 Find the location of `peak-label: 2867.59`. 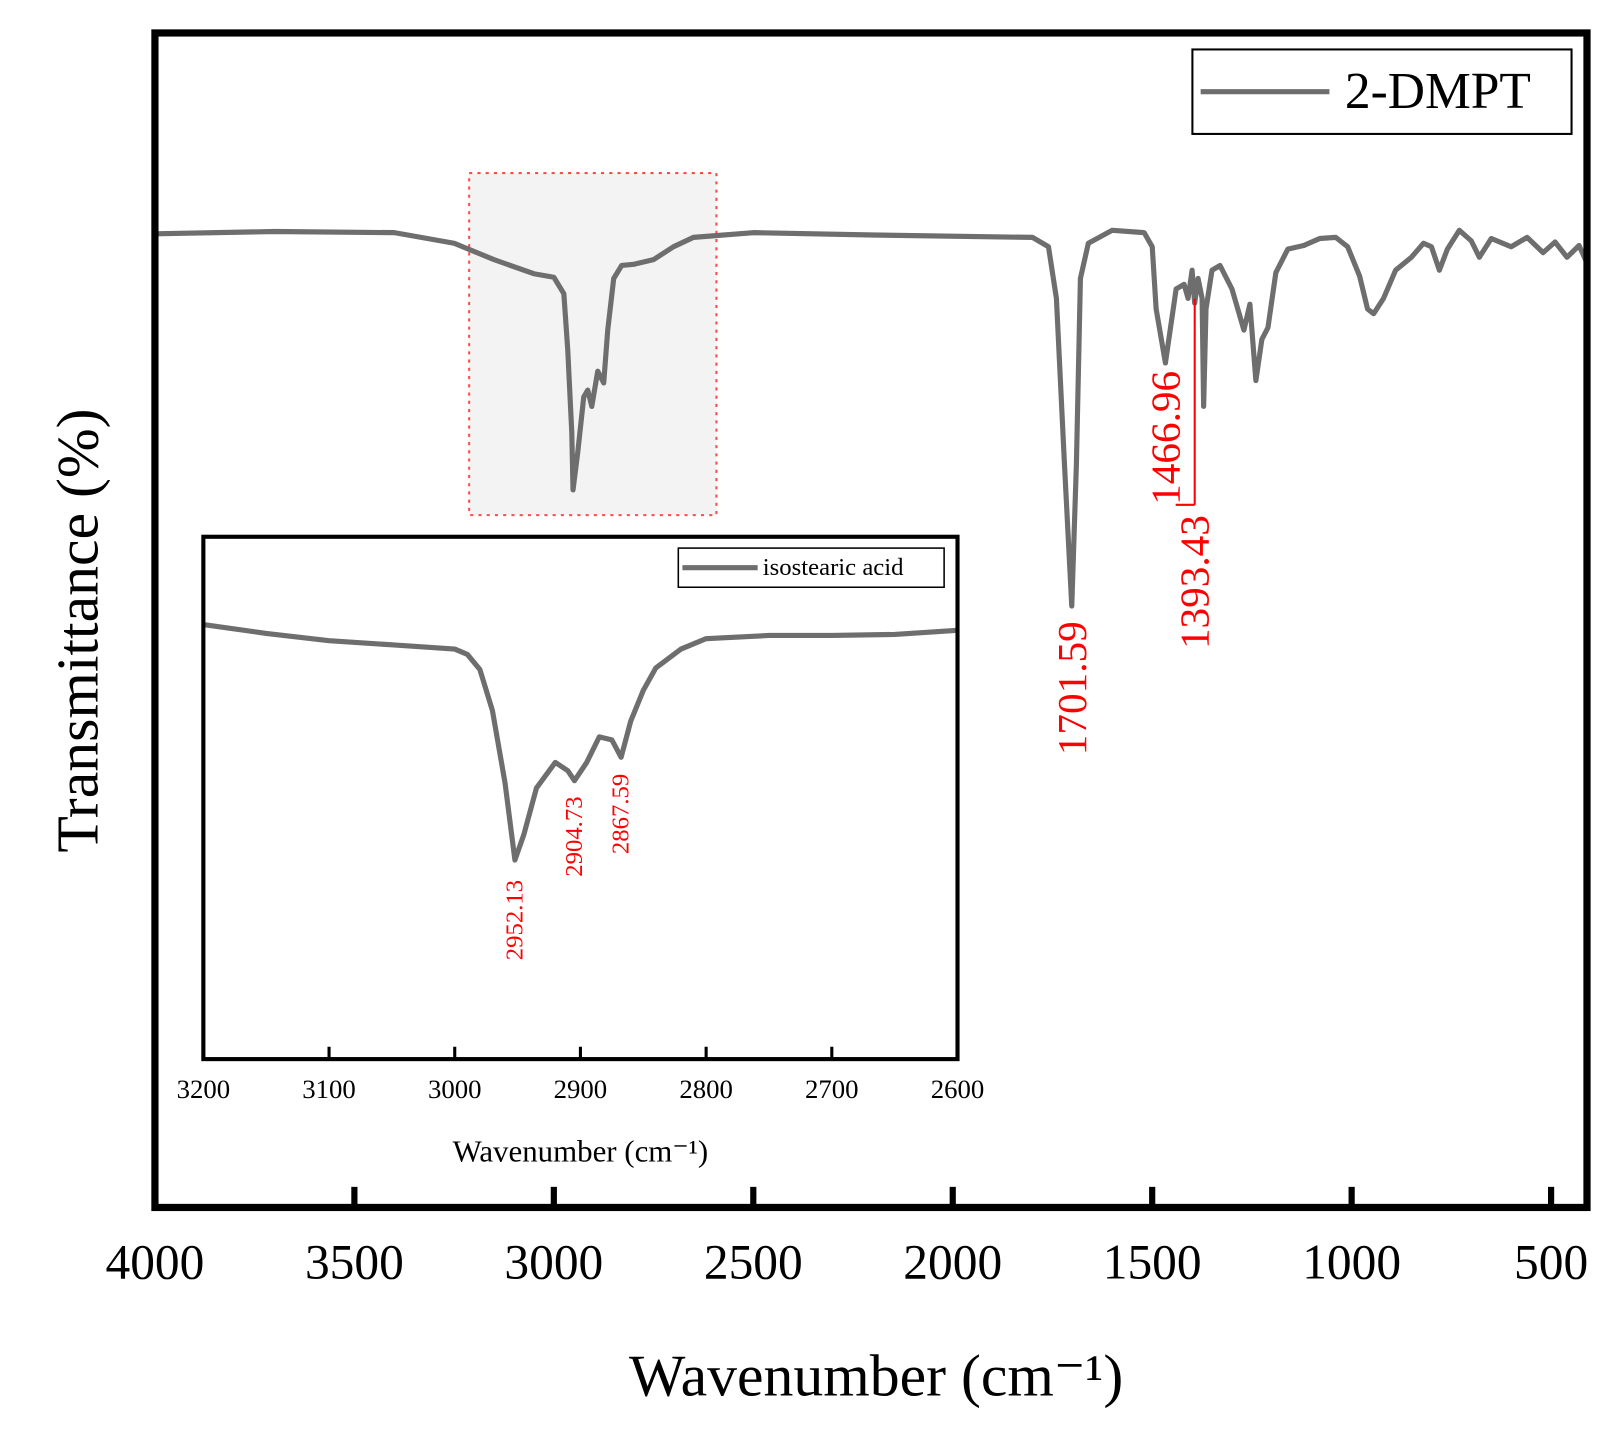

peak-label: 2867.59 is located at coordinates (621, 814).